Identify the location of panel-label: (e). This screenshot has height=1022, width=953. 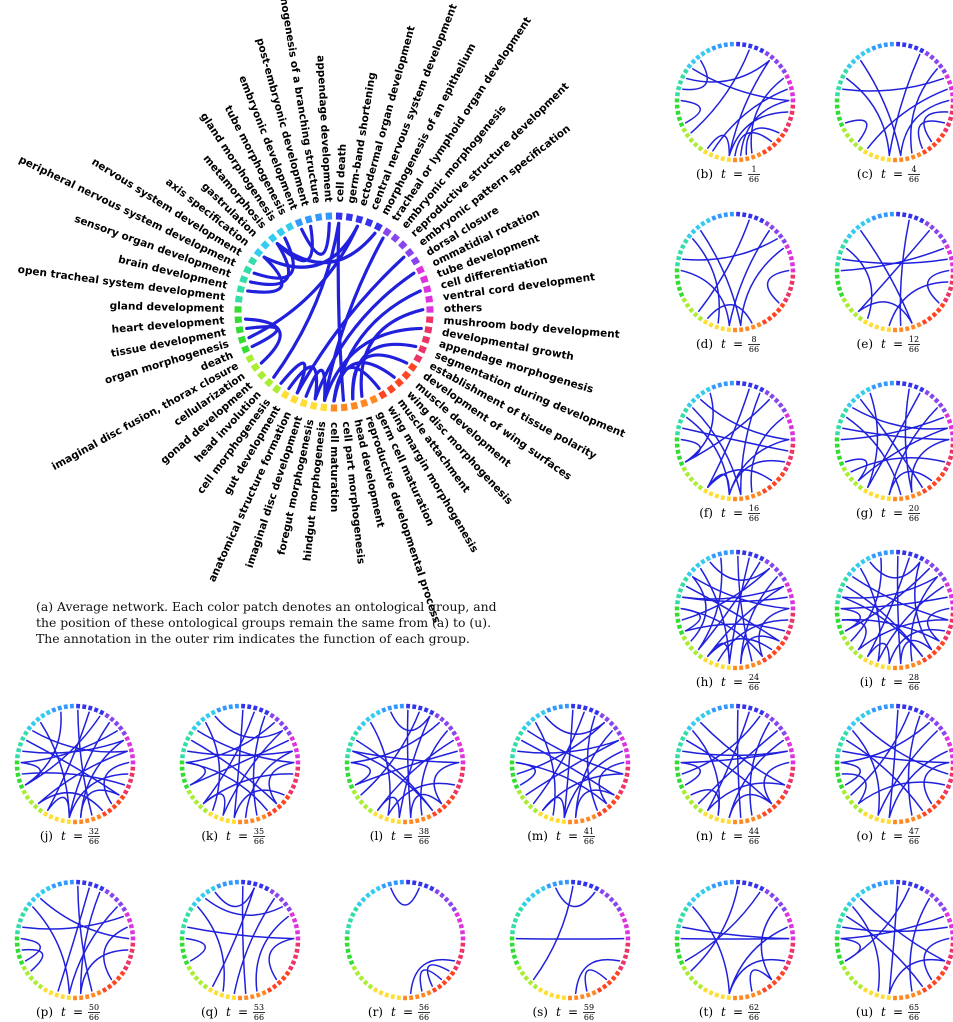
(865, 344).